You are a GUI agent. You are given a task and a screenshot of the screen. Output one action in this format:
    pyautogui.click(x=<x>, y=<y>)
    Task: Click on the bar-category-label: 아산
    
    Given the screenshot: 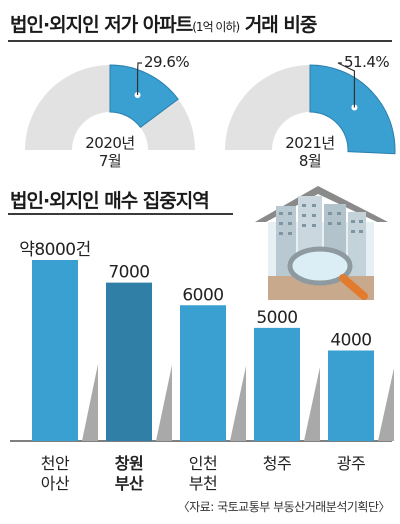 What is the action you would take?
    pyautogui.click(x=55, y=483)
    